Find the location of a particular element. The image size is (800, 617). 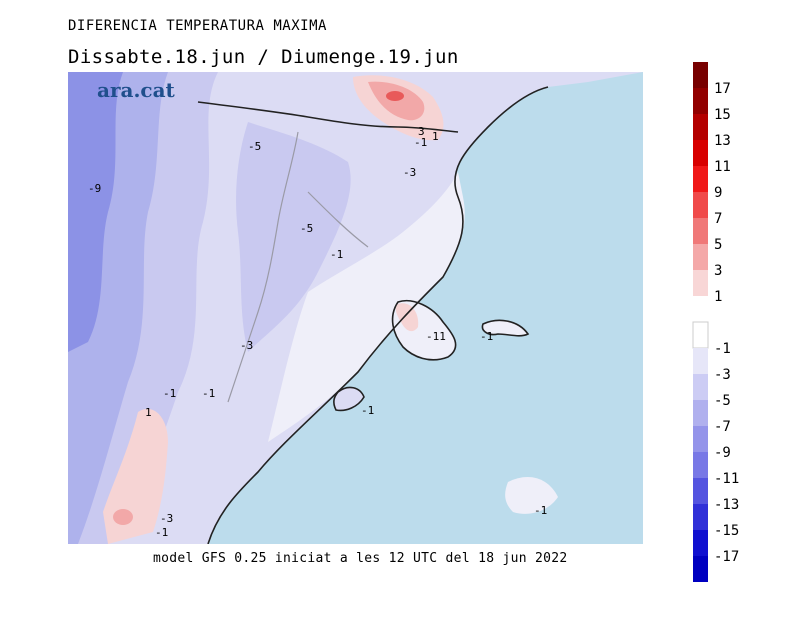

legend-positive-label: 3 is located at coordinates (718, 271).